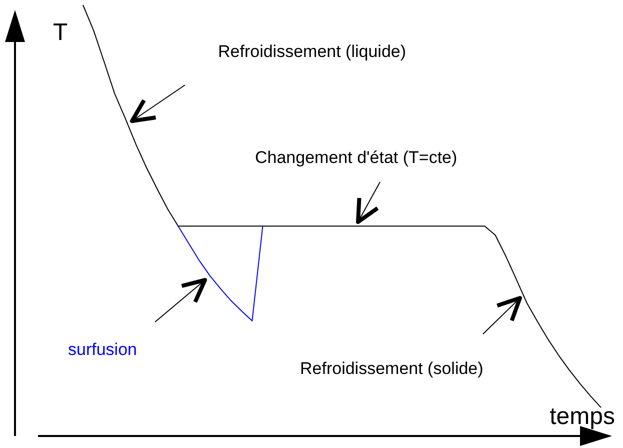  What do you see at coordinates (582, 416) in the screenshot?
I see `x-axis-title: temps` at bounding box center [582, 416].